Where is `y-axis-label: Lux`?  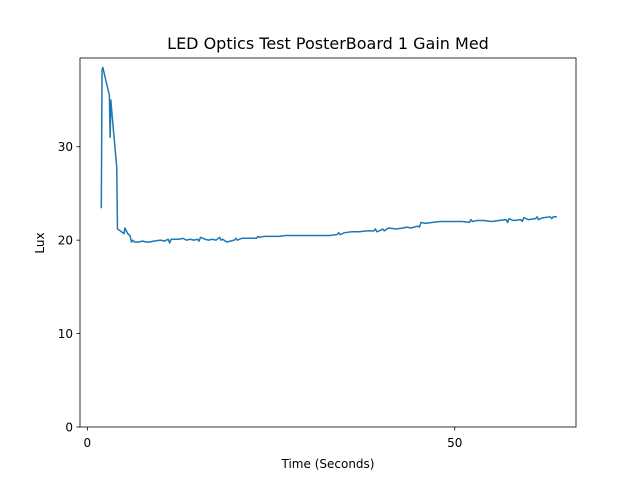 y-axis-label: Lux is located at coordinates (40, 242).